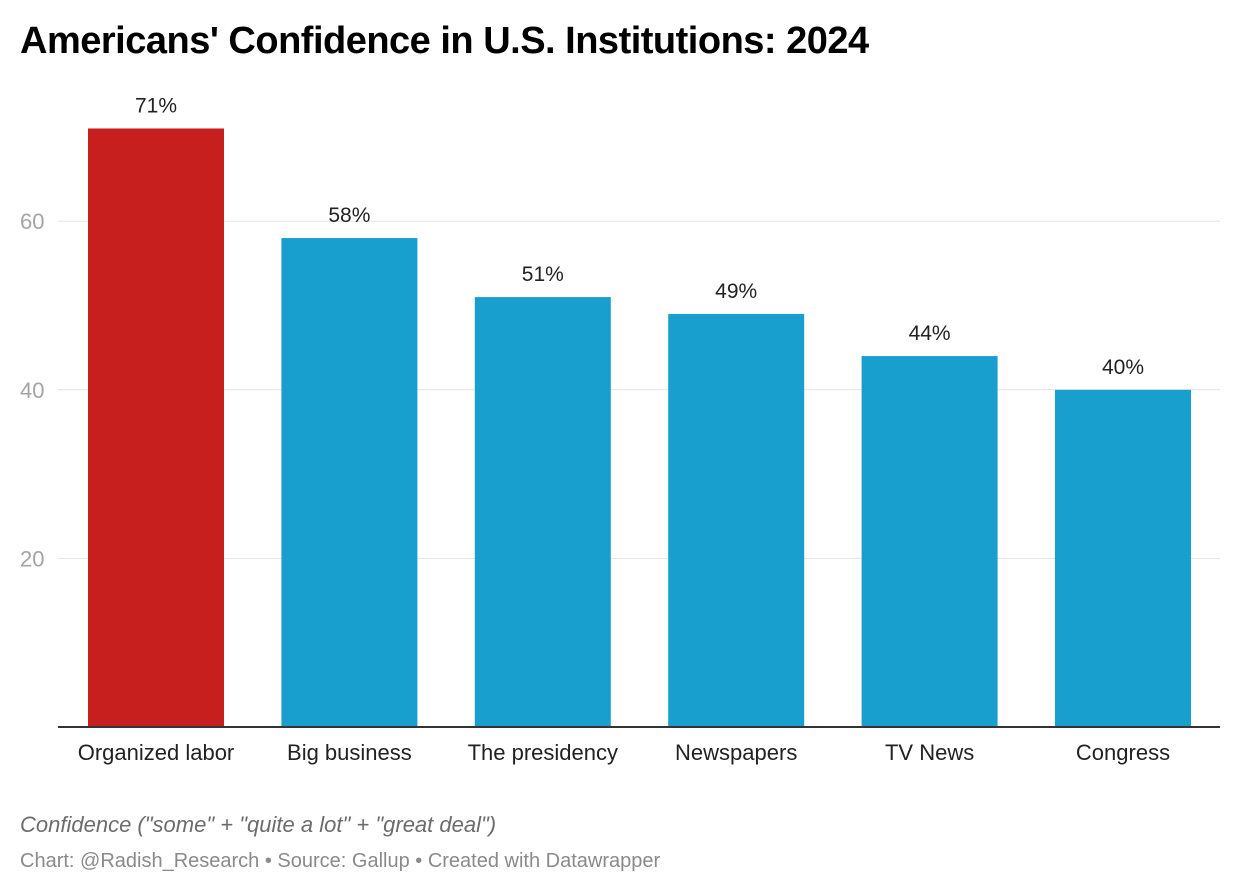 Image resolution: width=1240 pixels, height=896 pixels. I want to click on bar-congress, so click(1123, 558).